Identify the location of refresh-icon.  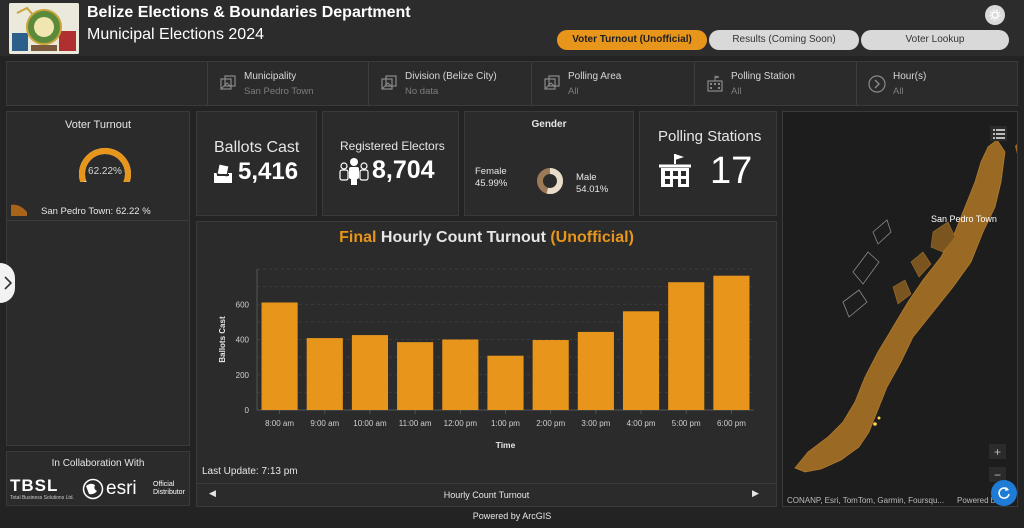
(1004, 493).